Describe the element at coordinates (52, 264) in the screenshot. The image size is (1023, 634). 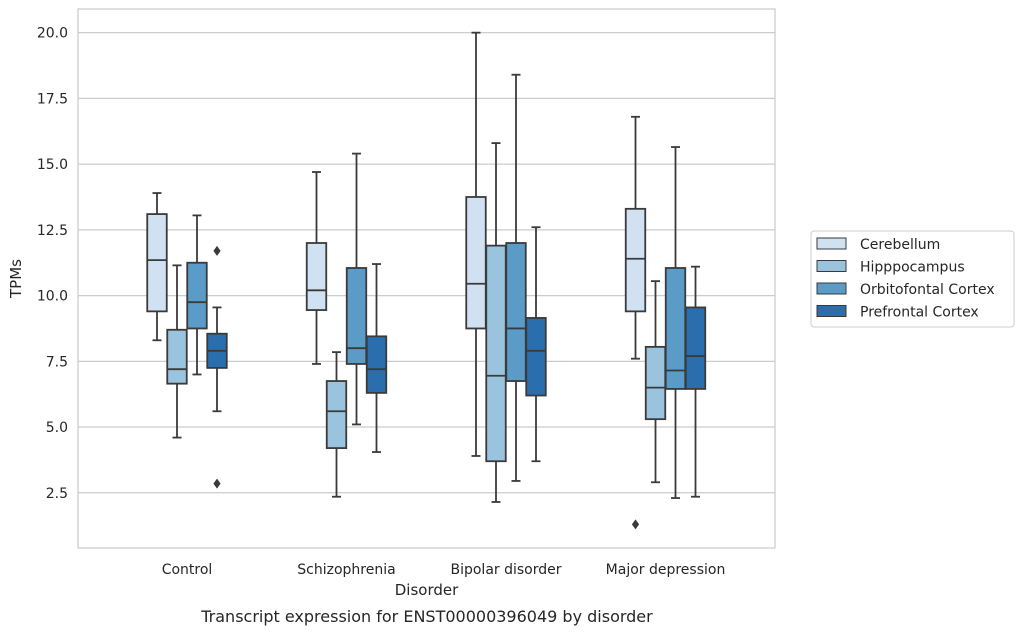
I see `y-tick-labels: 2.5 5.0 7.5 10.0 12.5 15.0 17.5 20.0` at that location.